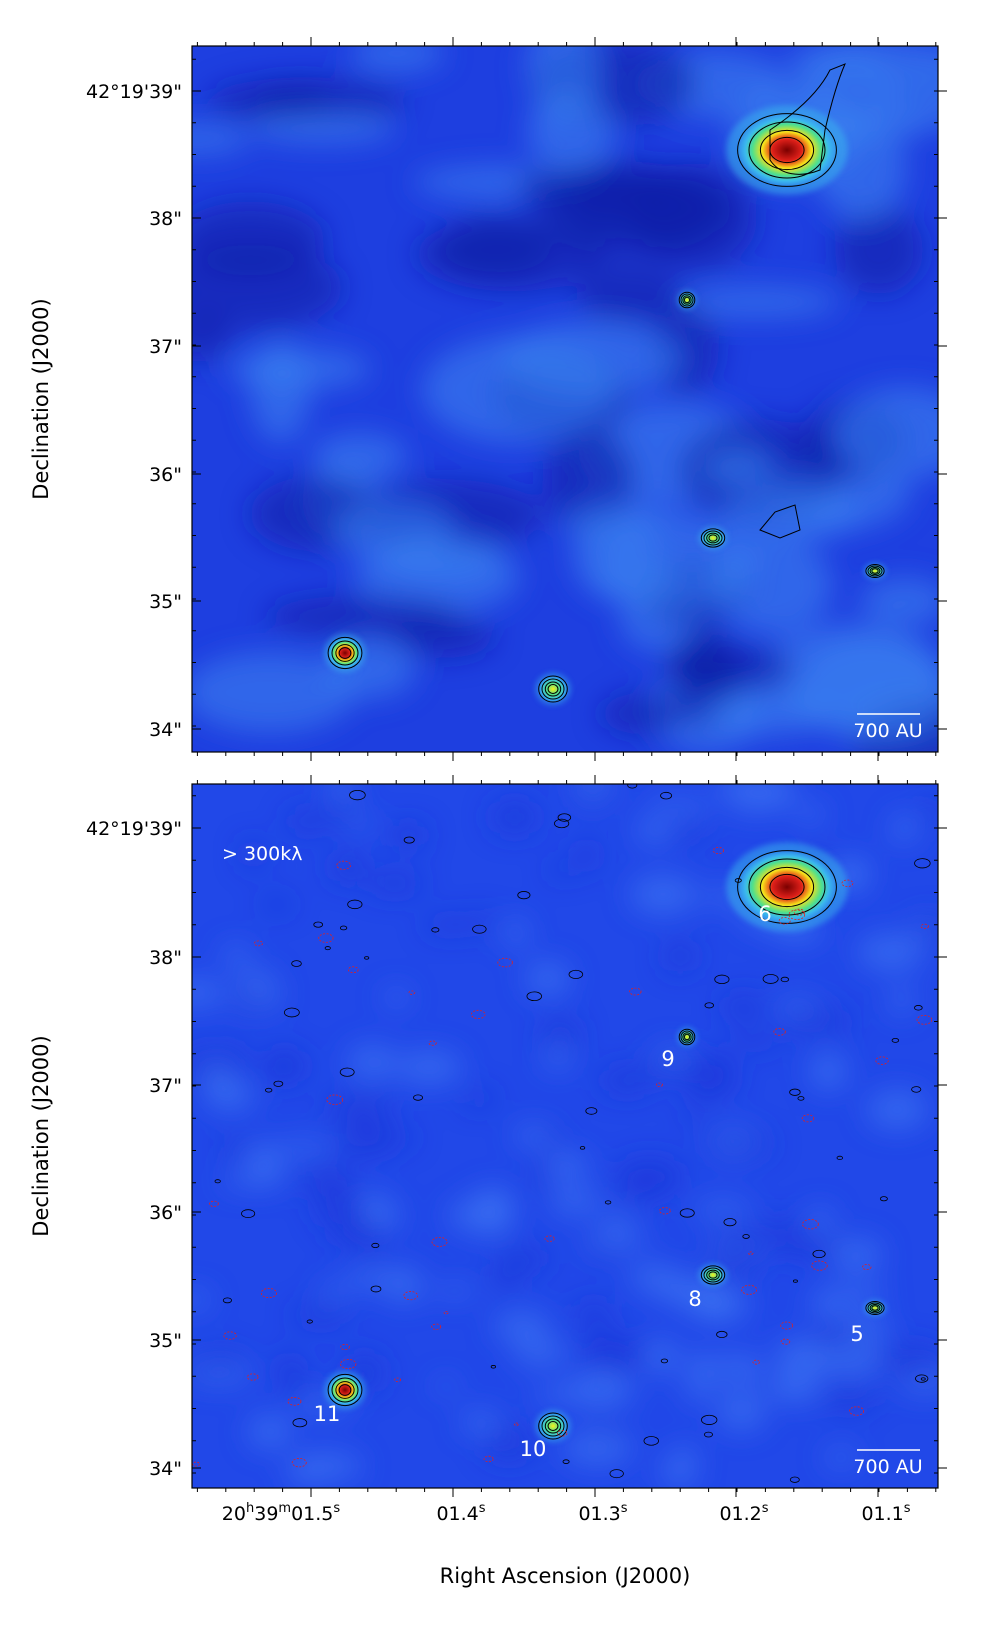 This screenshot has height=1634, width=996. I want to click on x-tick-label: 01.3s, so click(602, 1513).